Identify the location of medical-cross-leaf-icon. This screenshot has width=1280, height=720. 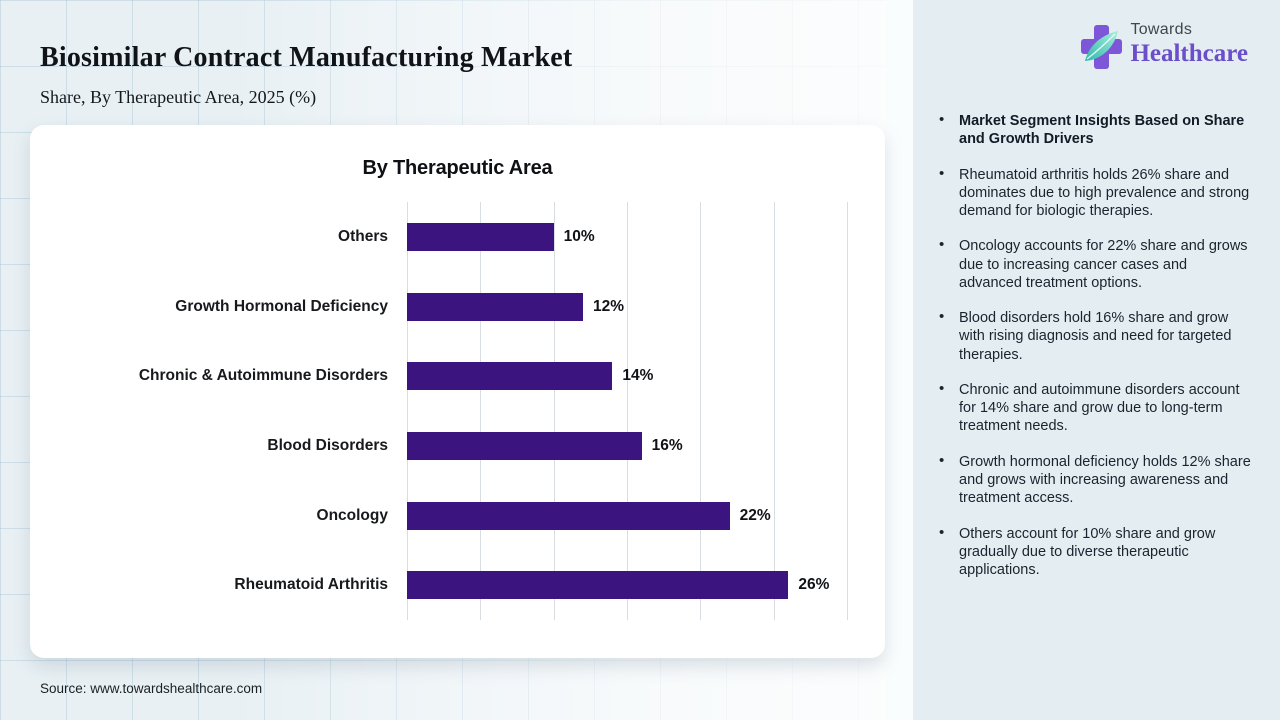
(1102, 47).